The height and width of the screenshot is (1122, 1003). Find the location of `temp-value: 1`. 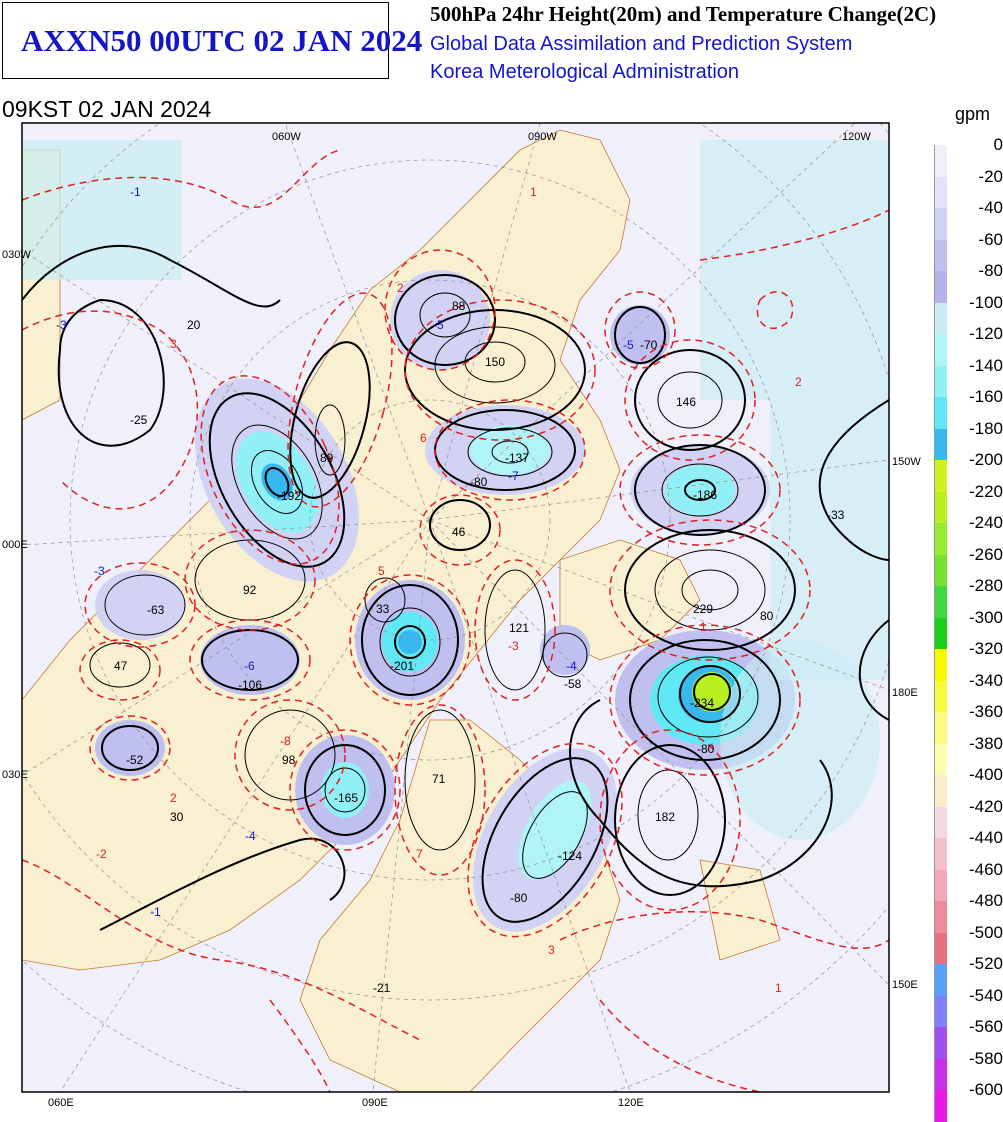

temp-value: 1 is located at coordinates (533, 192).